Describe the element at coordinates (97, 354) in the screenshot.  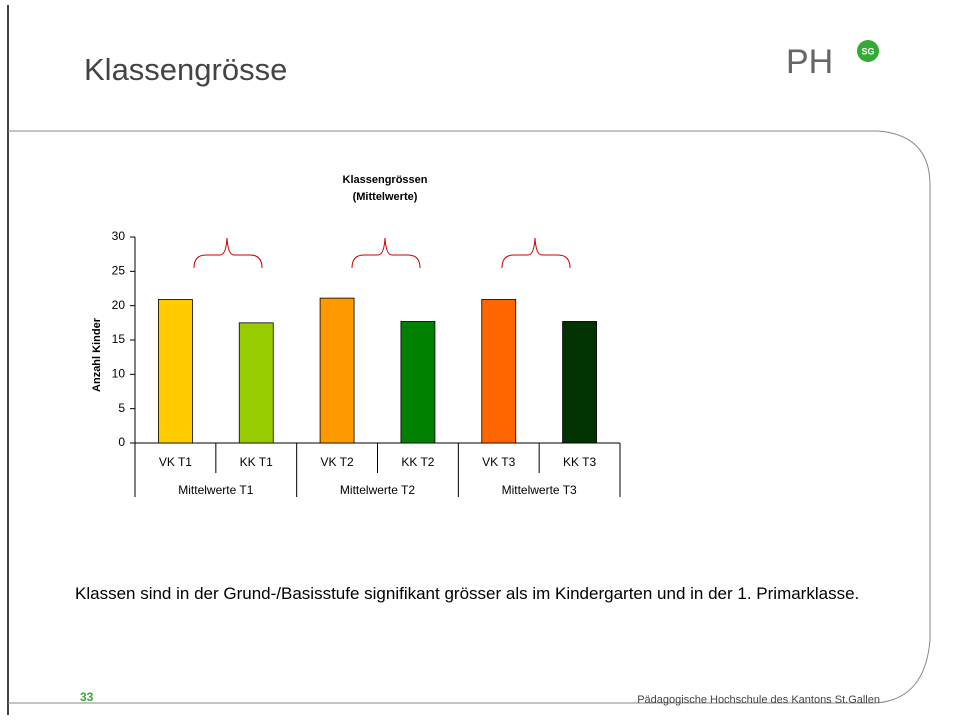
I see `y-axis-label: Anzahl Kinder` at that location.